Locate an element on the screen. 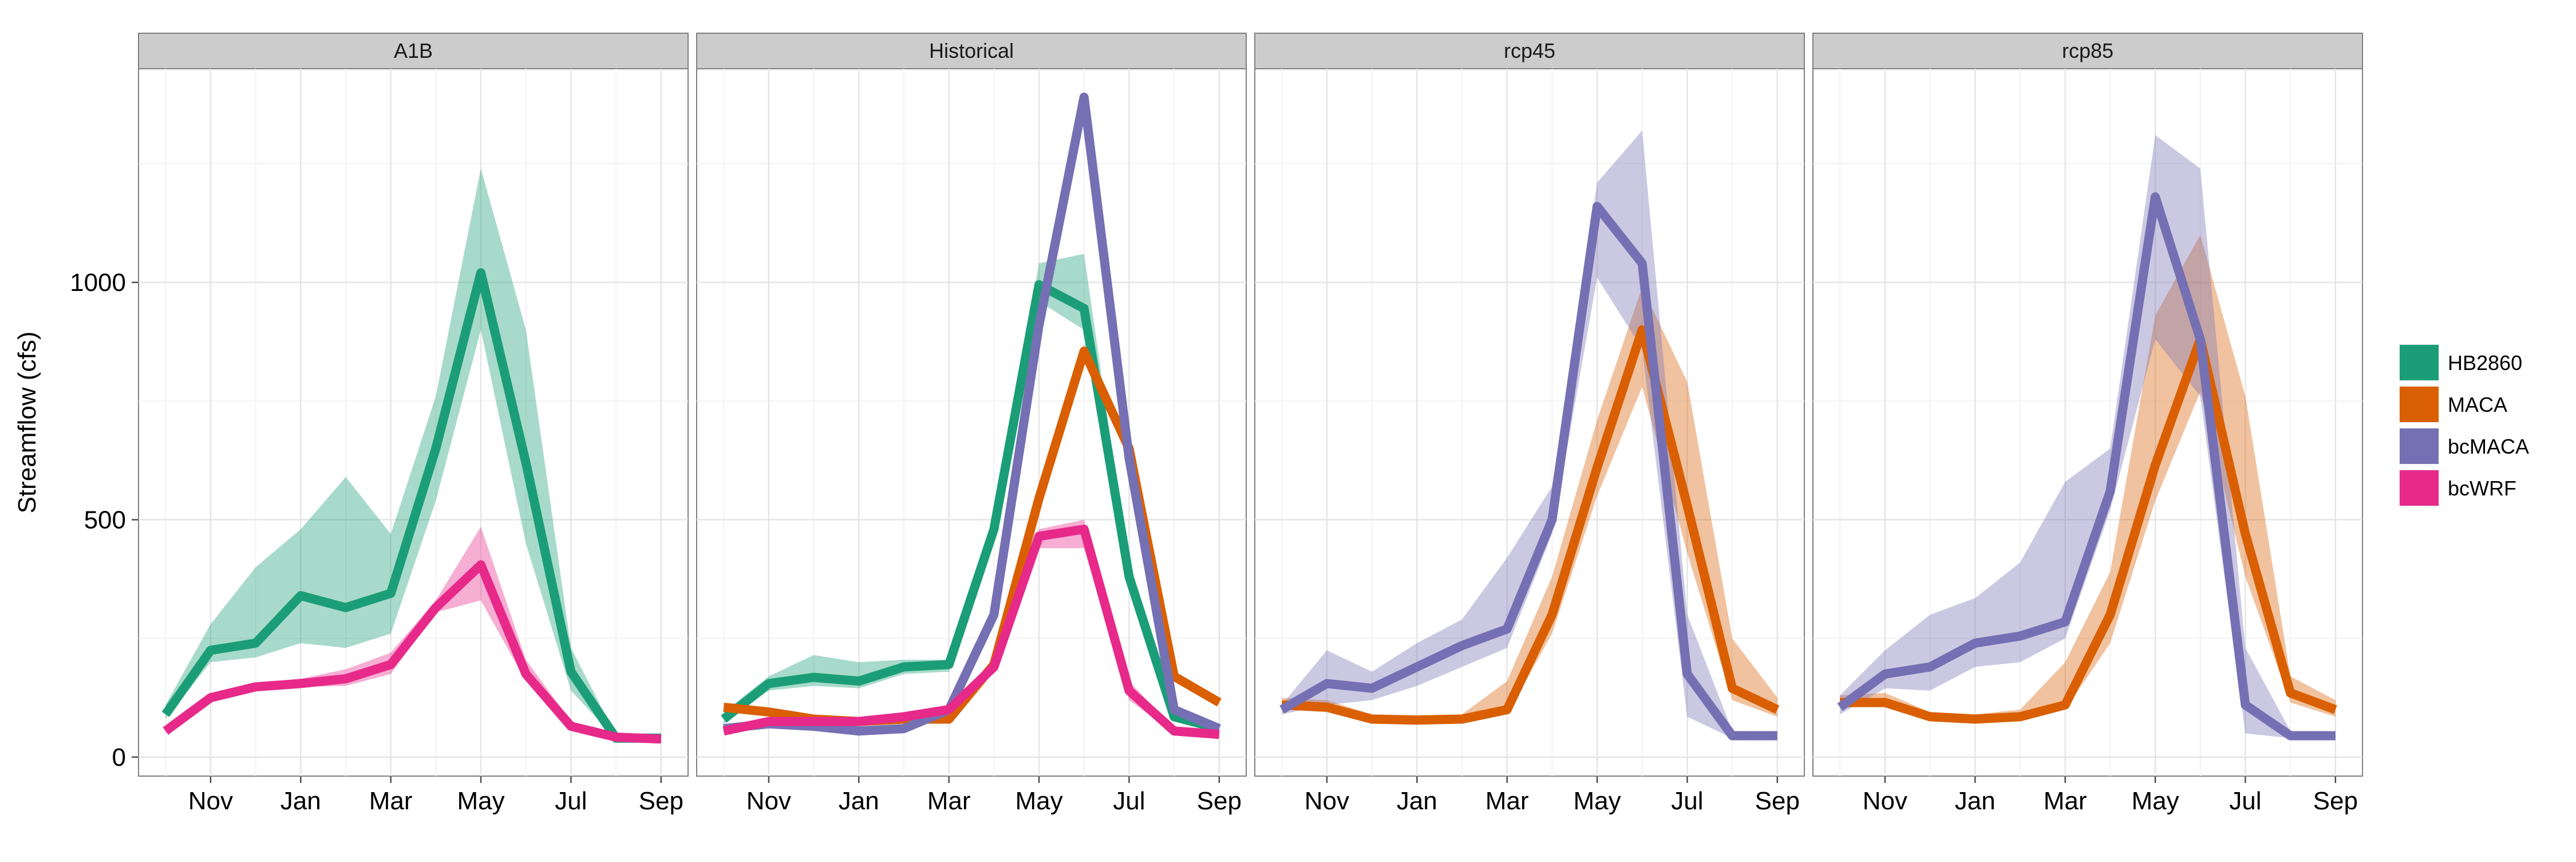 This screenshot has width=2576, height=862. y-tick-label: 500 is located at coordinates (105, 520).